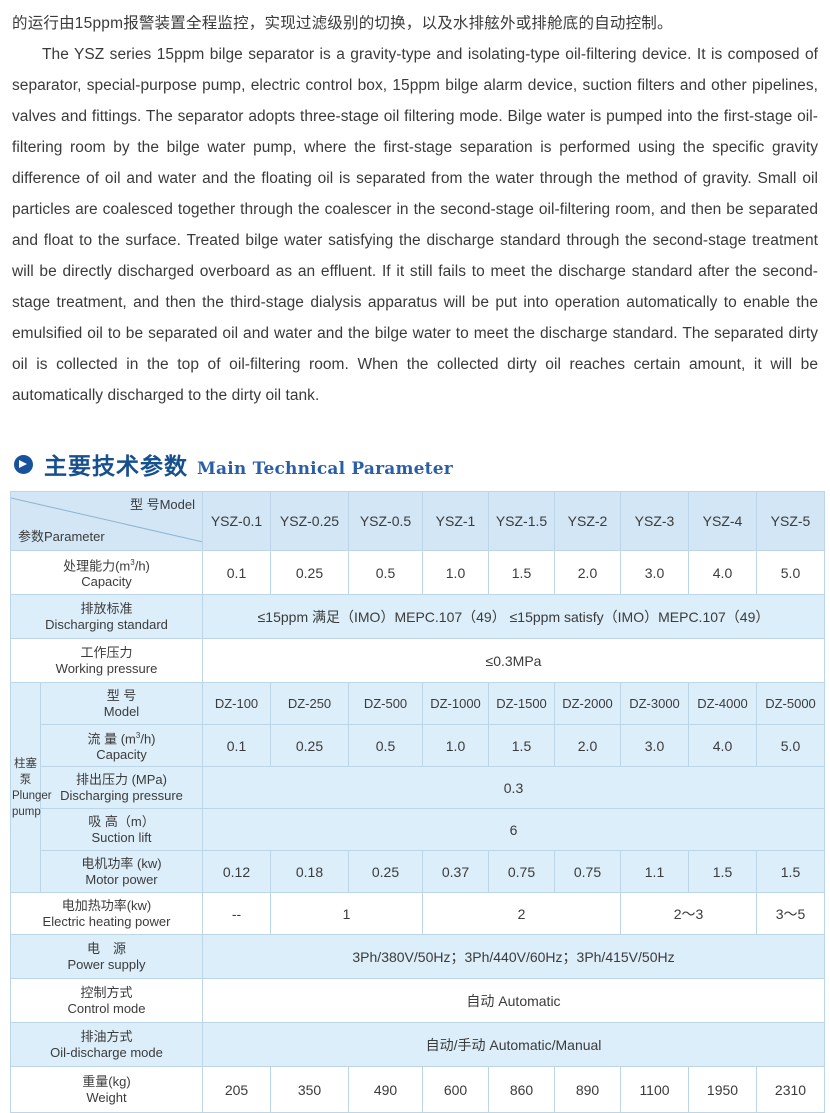 The width and height of the screenshot is (830, 1113). I want to click on model-header-7: YSZ-4, so click(722, 521).